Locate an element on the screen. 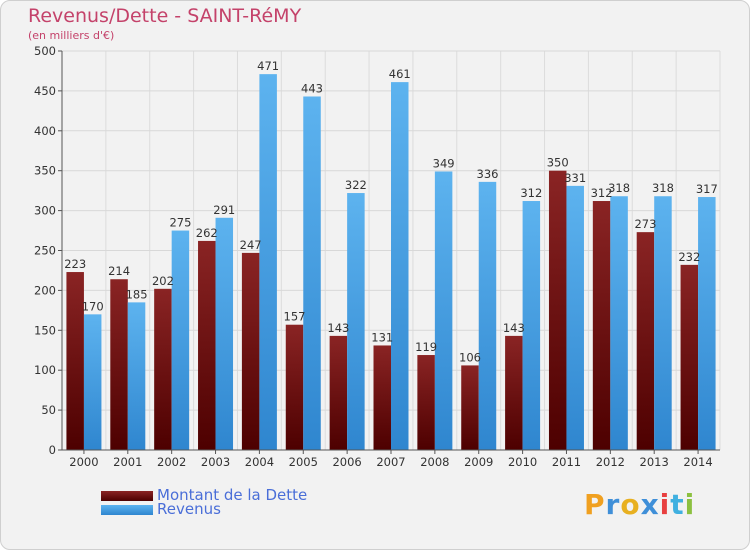 Image resolution: width=750 pixels, height=550 pixels. y-tick-label: 400 is located at coordinates (45, 131).